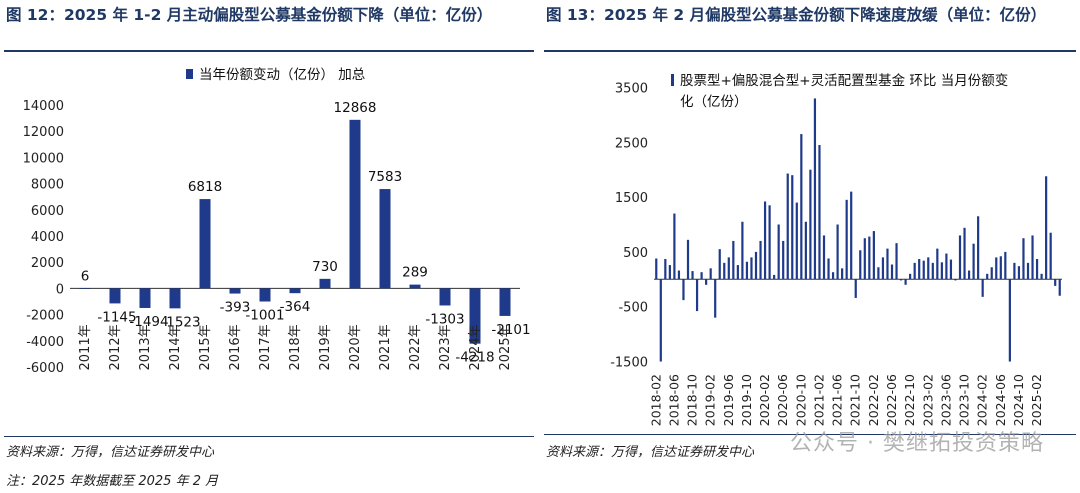 The image size is (1080, 493). What do you see at coordinates (269, 436) in the screenshot?
I see `footer-rule-left` at bounding box center [269, 436].